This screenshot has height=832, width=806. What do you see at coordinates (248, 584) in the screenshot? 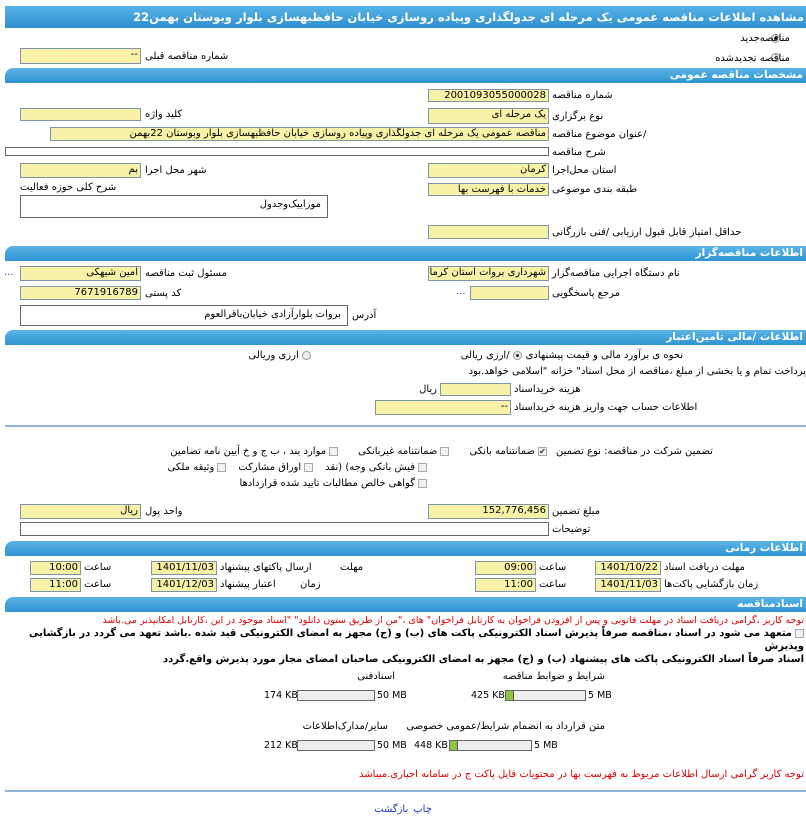
I see `validity-label: اعتبار پیشنهاد` at bounding box center [248, 584].